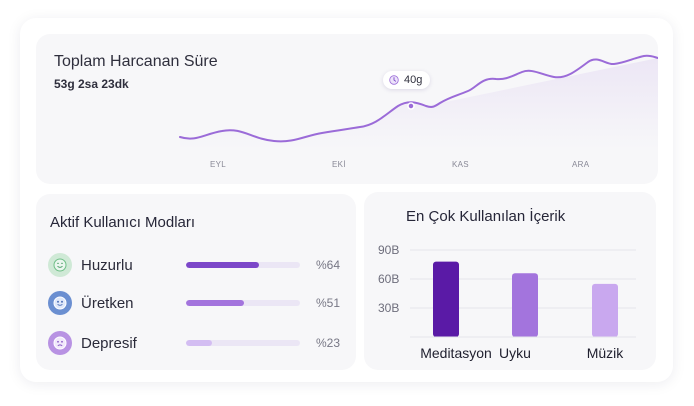 Image resolution: width=694 pixels, height=406 pixels. I want to click on calm-face-icon, so click(60, 265).